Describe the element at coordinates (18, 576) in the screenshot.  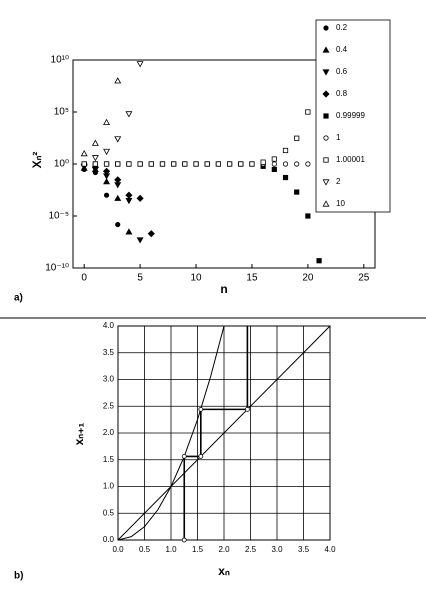
I see `panel-label: b)` at that location.